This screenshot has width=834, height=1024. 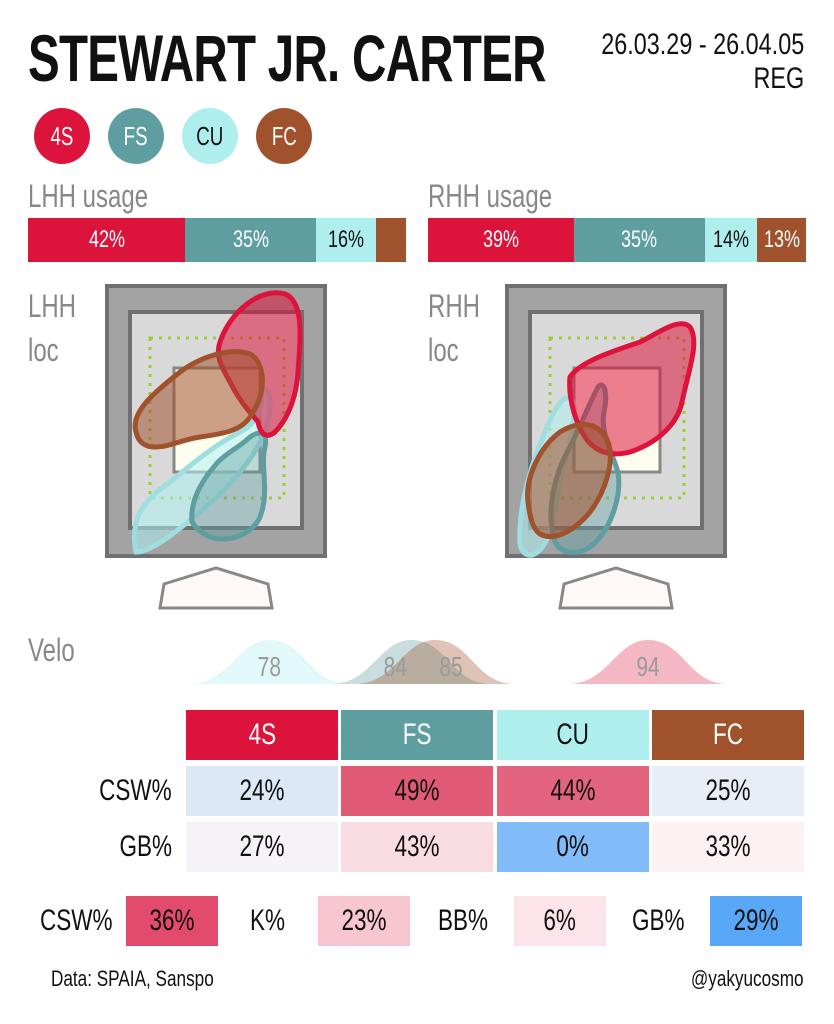 I want to click on season-type: REG, so click(x=778, y=78).